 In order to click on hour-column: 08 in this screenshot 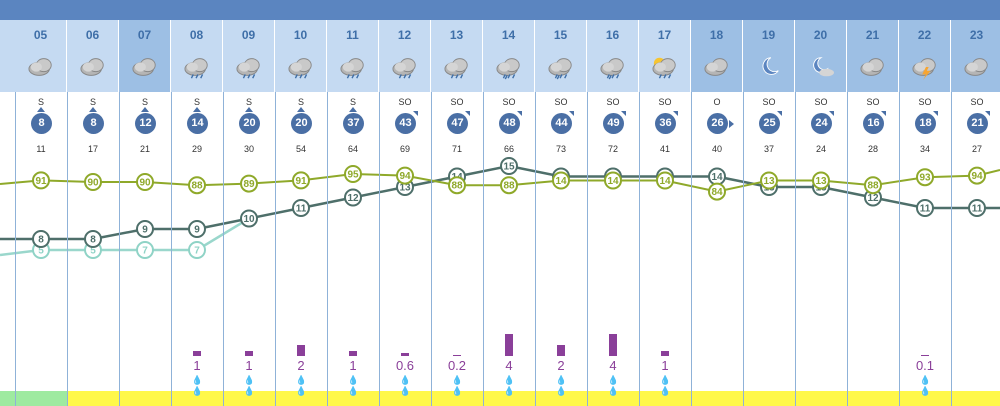, I will do `click(196, 56)`.